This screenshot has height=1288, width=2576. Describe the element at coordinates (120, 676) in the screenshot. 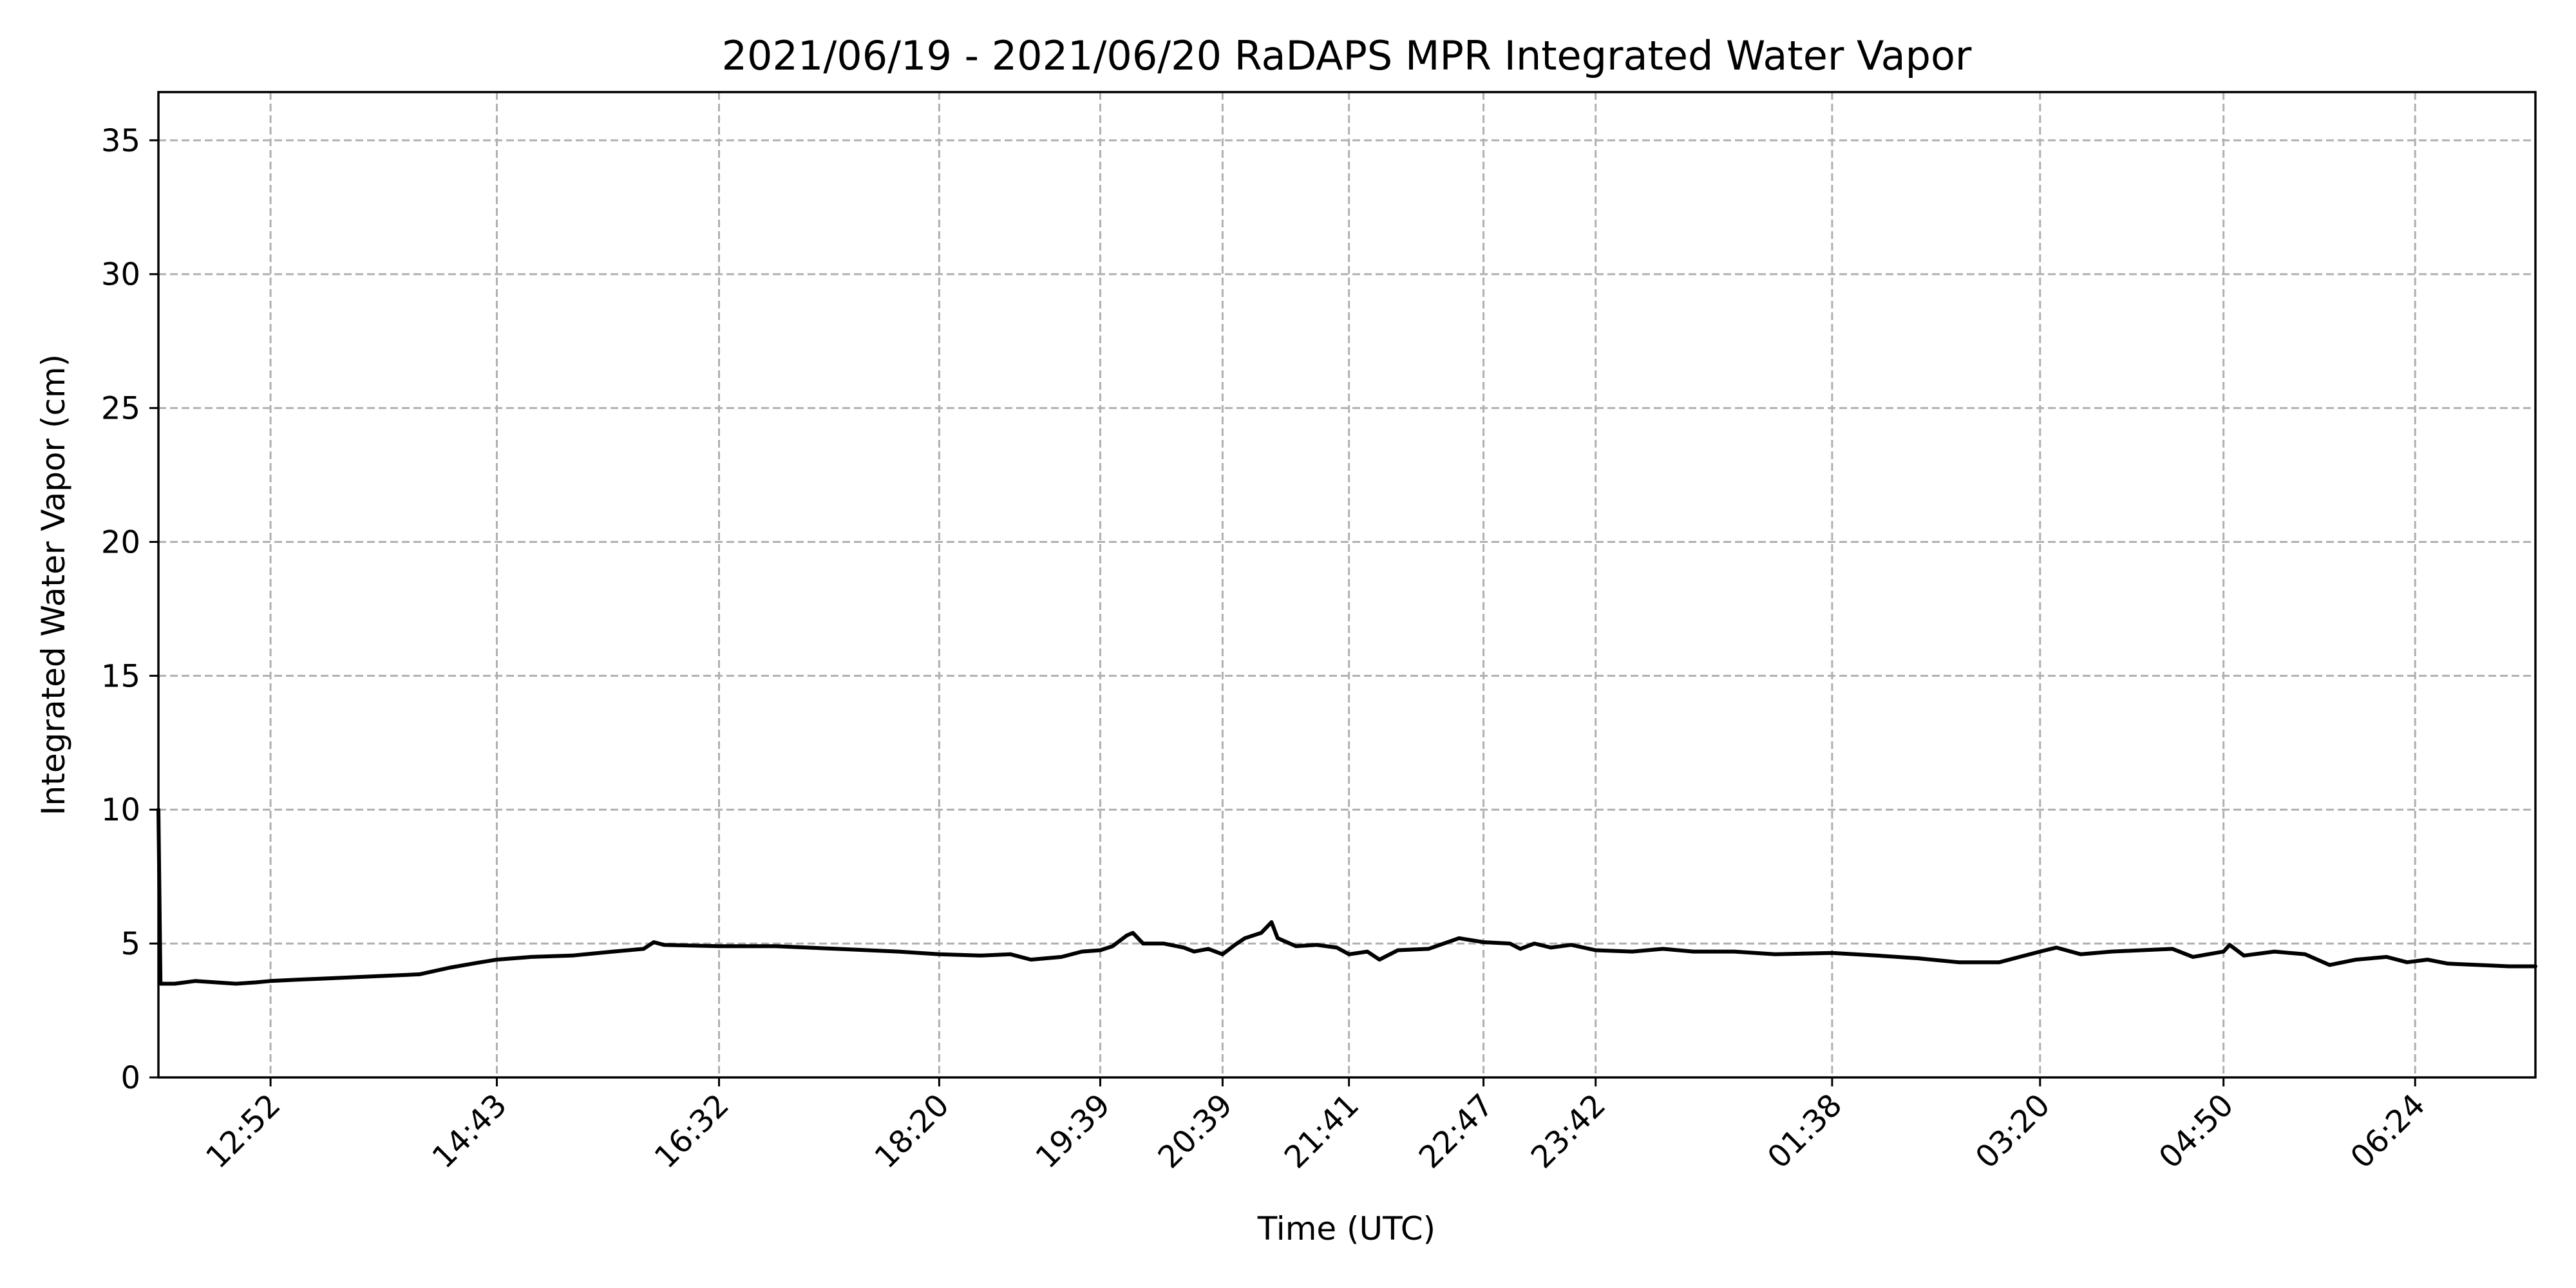

I see `y-tick-label: 15` at that location.